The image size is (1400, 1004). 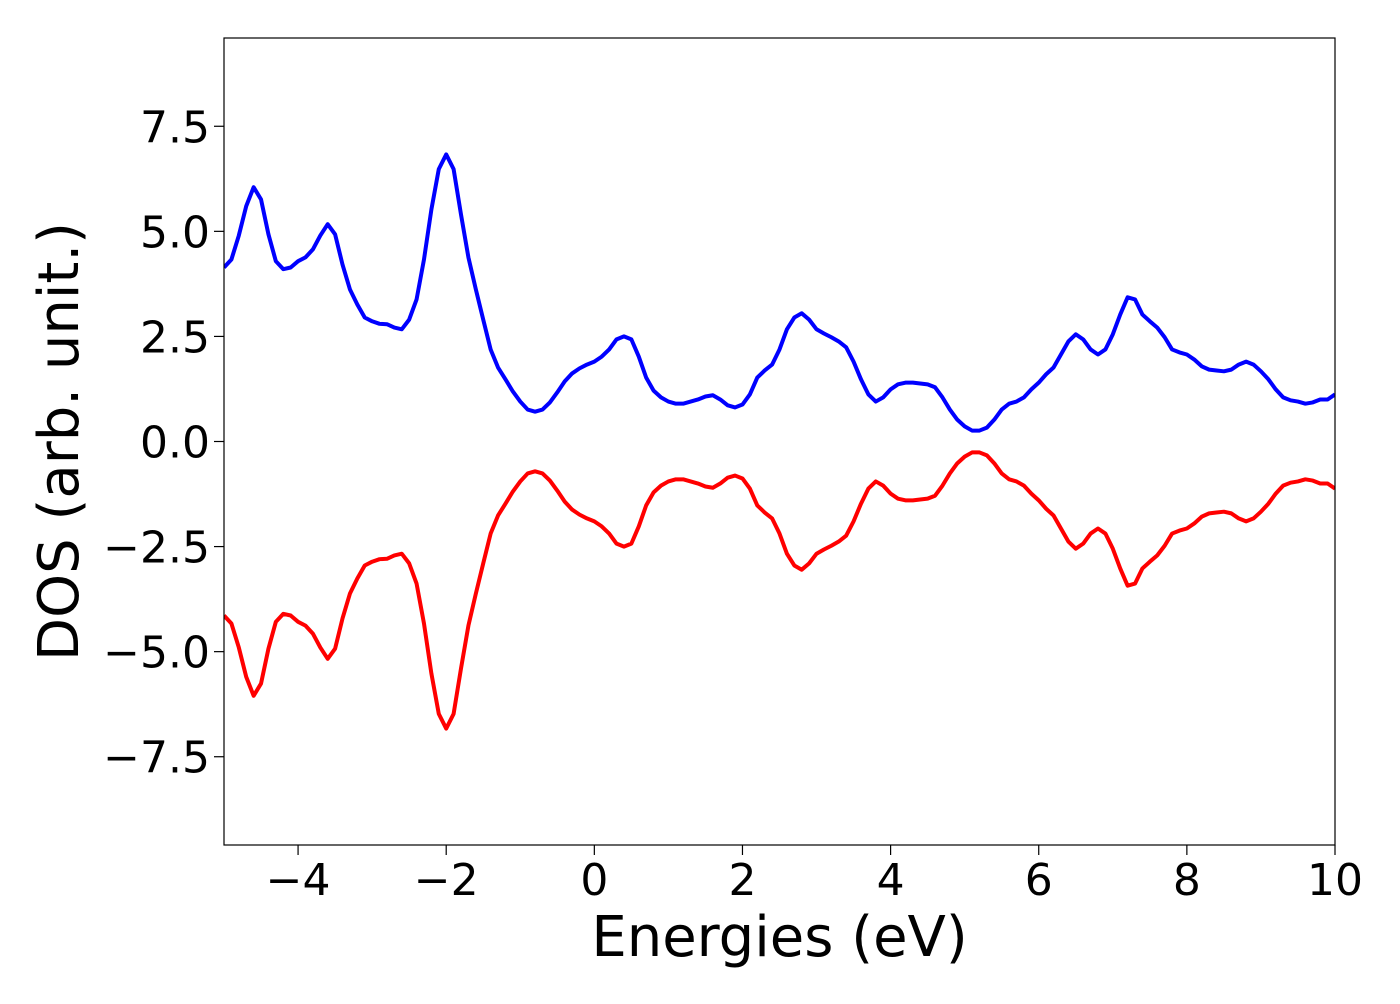 What do you see at coordinates (156, 548) in the screenshot?
I see `y-tick-label: −2.5` at bounding box center [156, 548].